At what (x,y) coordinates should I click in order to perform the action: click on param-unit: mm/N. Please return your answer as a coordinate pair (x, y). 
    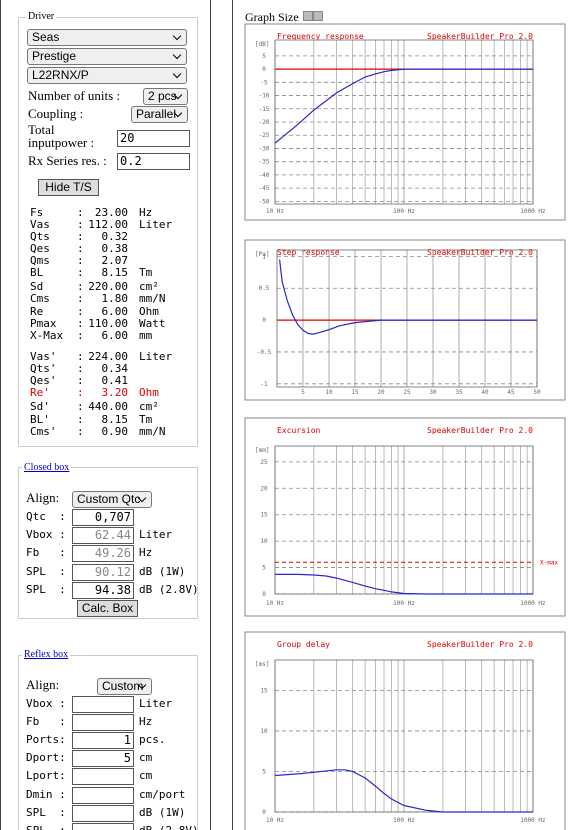
    Looking at the image, I should click on (152, 431).